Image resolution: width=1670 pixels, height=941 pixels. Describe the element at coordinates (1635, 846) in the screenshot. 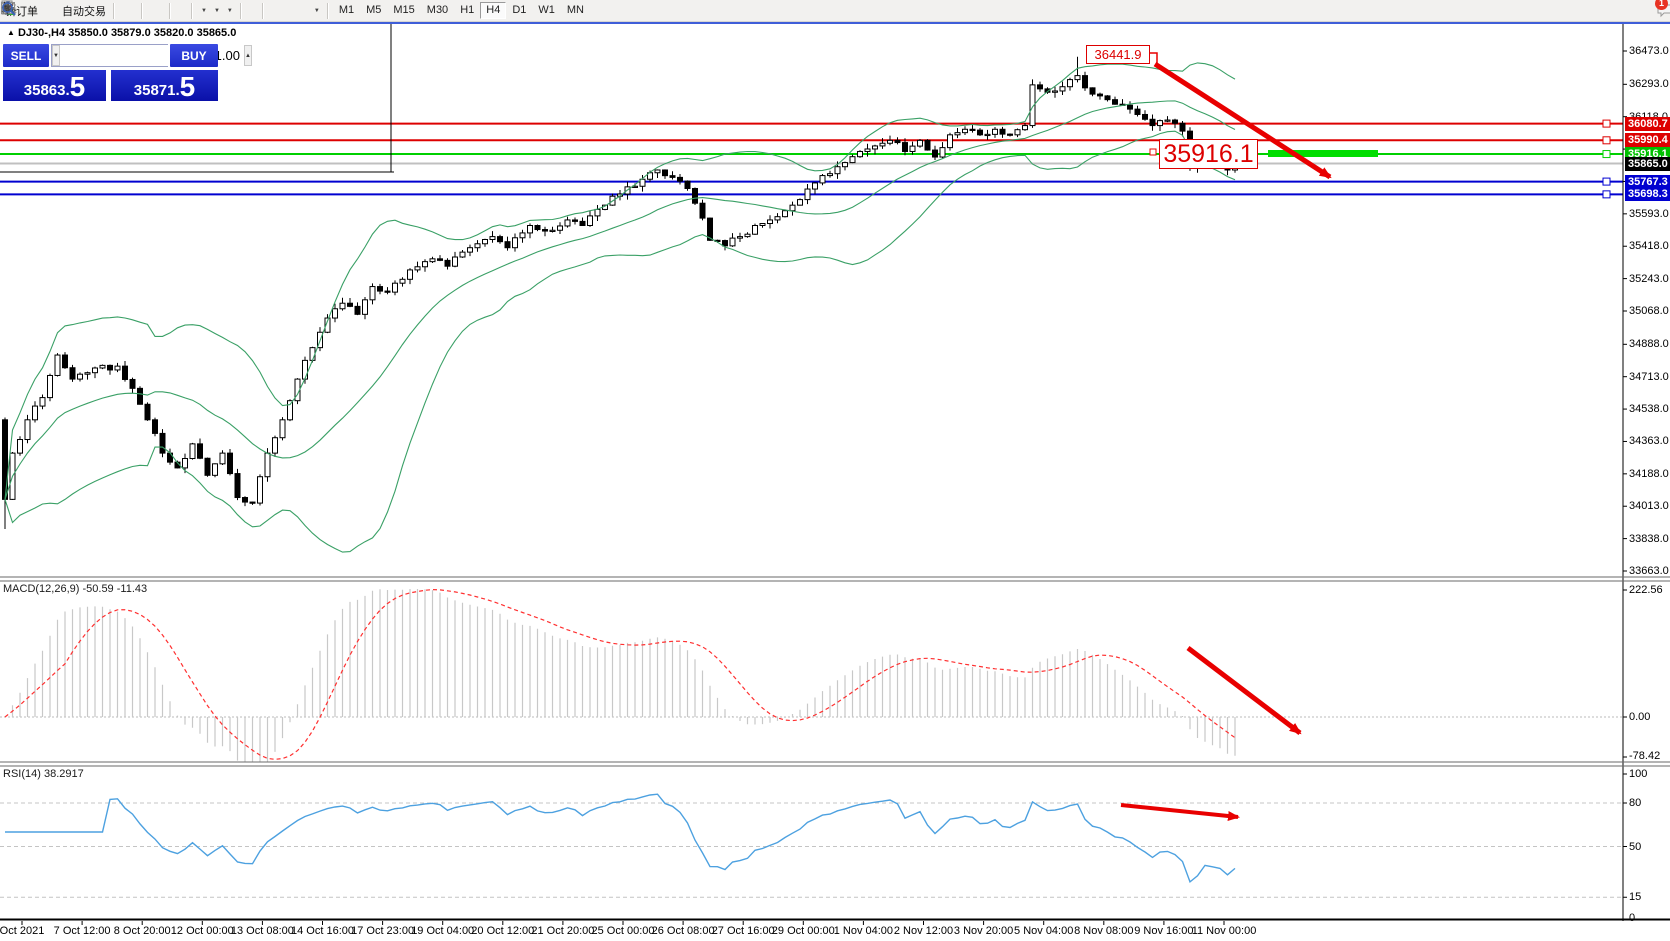

I see `indicator-axis-label: 50` at that location.